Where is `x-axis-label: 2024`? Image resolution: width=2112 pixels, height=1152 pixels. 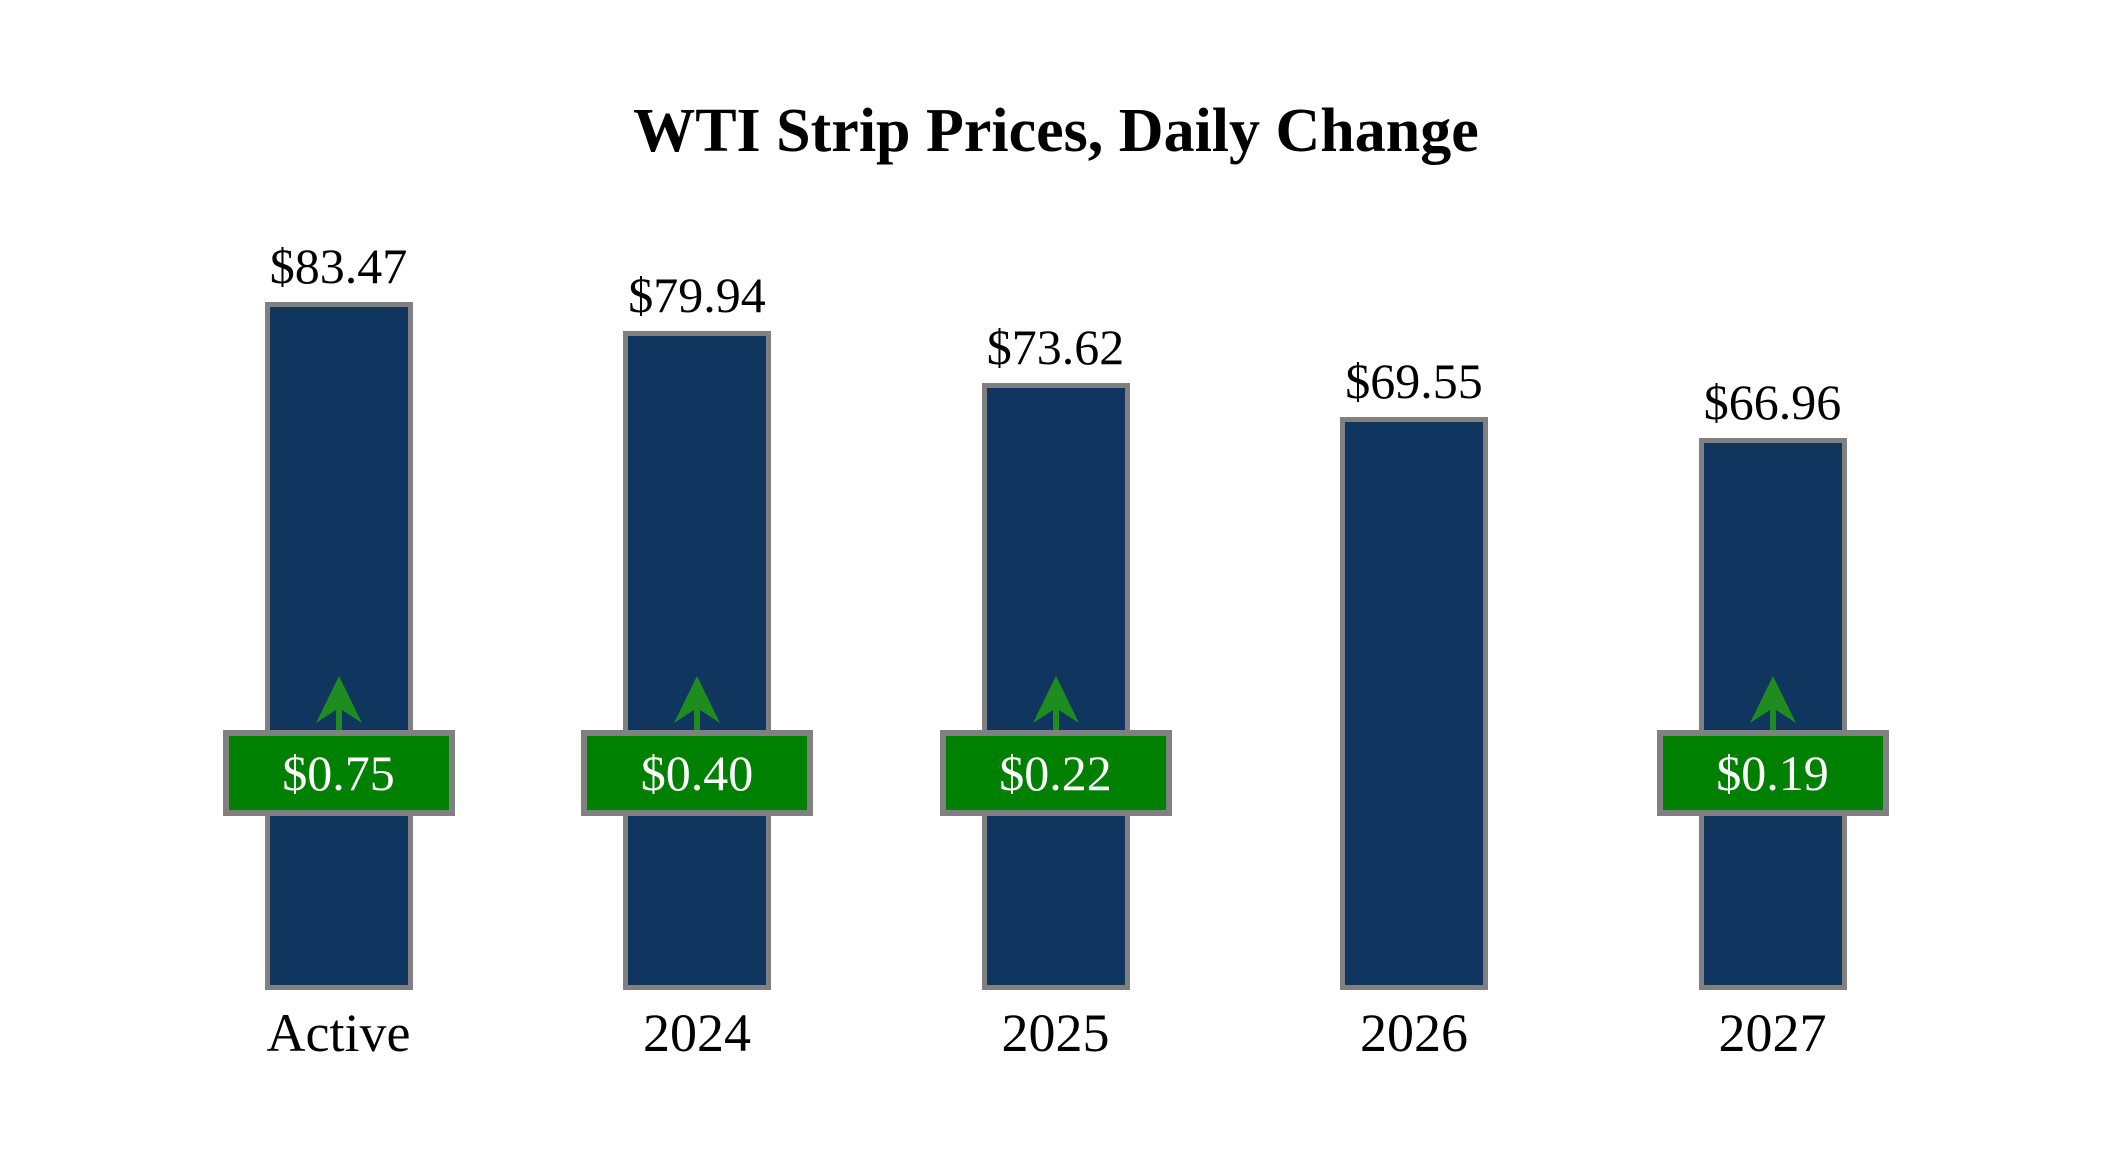
x-axis-label: 2024 is located at coordinates (697, 1033).